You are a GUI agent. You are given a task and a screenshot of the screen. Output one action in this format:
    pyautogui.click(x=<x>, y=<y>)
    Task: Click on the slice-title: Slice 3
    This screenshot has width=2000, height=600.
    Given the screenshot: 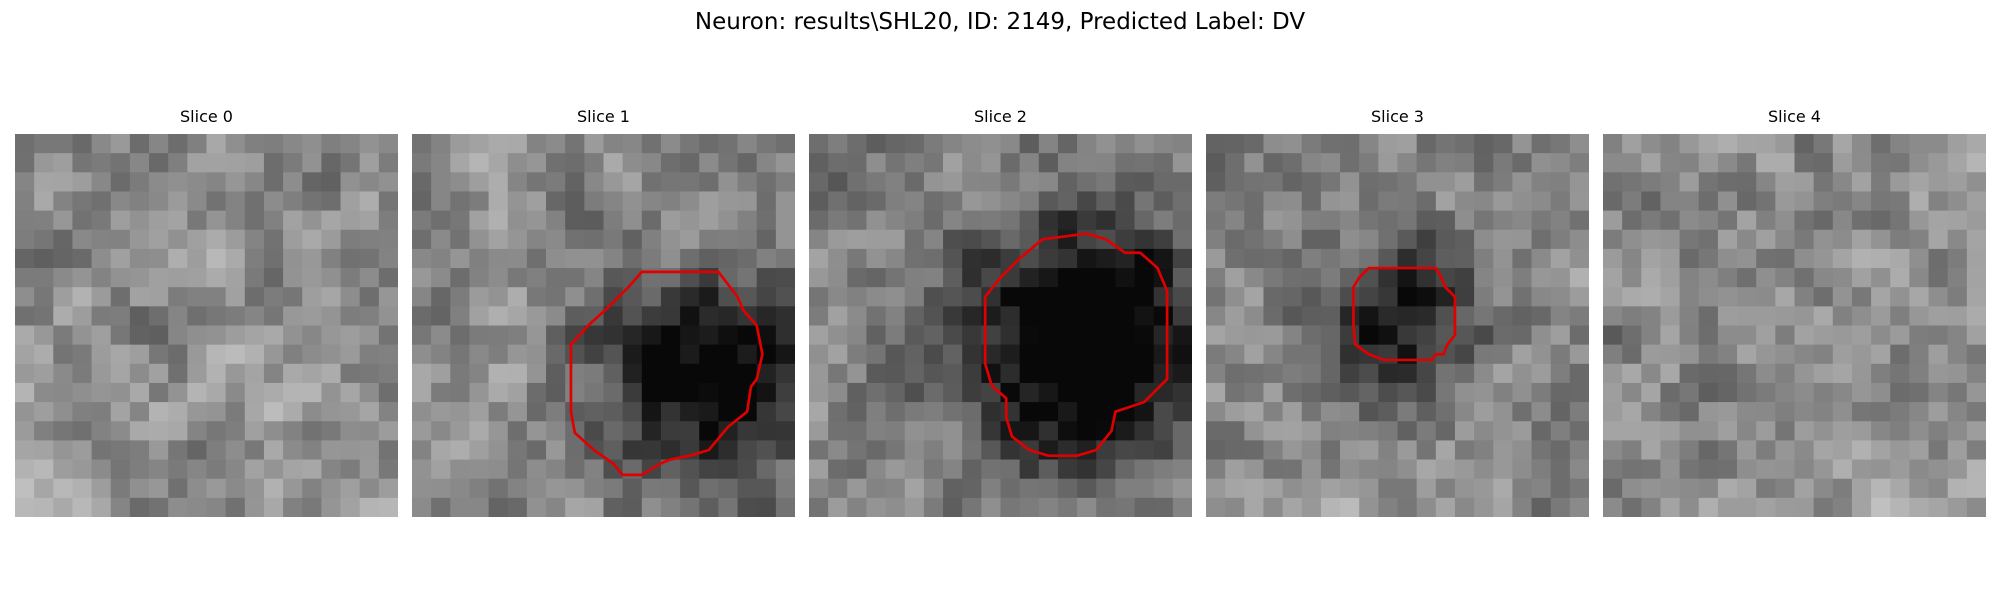 What is the action you would take?
    pyautogui.click(x=1397, y=116)
    